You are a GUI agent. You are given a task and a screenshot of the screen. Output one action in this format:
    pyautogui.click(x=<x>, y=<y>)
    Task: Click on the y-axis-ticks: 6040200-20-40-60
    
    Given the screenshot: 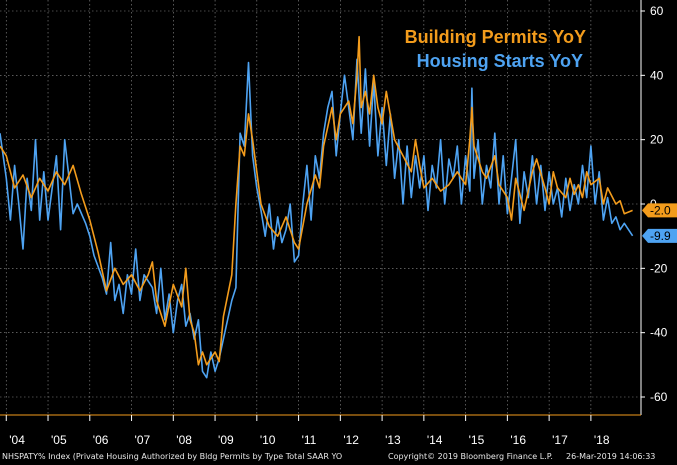 What is the action you would take?
    pyautogui.click(x=654, y=204)
    